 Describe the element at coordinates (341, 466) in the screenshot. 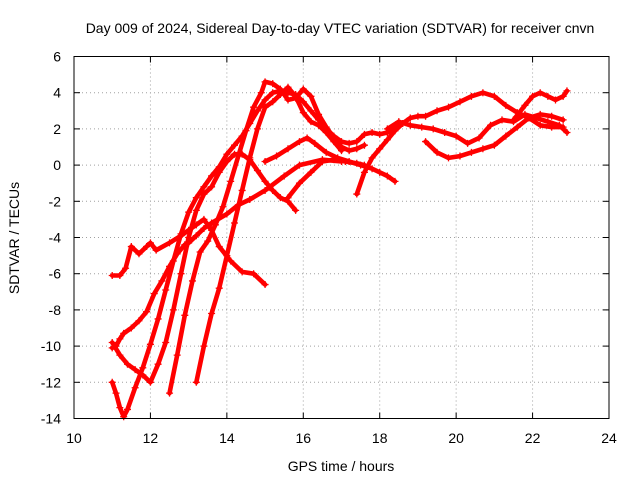

I see `x-axis-title: GPS time / hours` at that location.